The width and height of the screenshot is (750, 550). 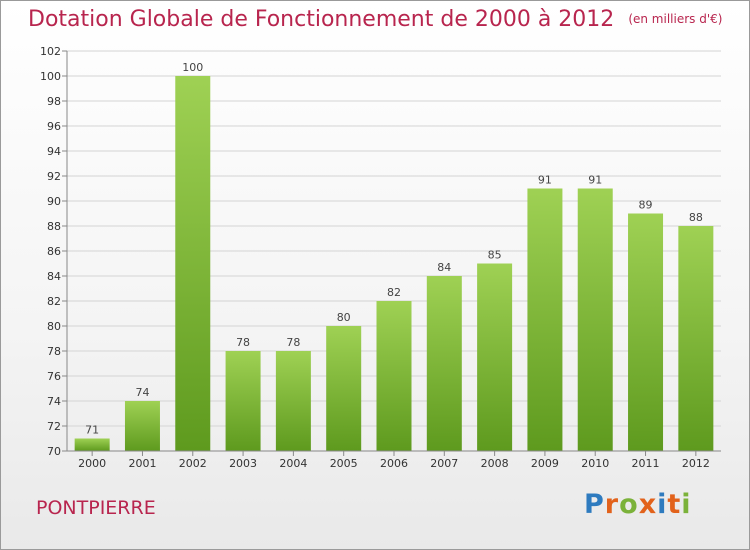 I want to click on data-label-2012: 88, so click(x=696, y=217).